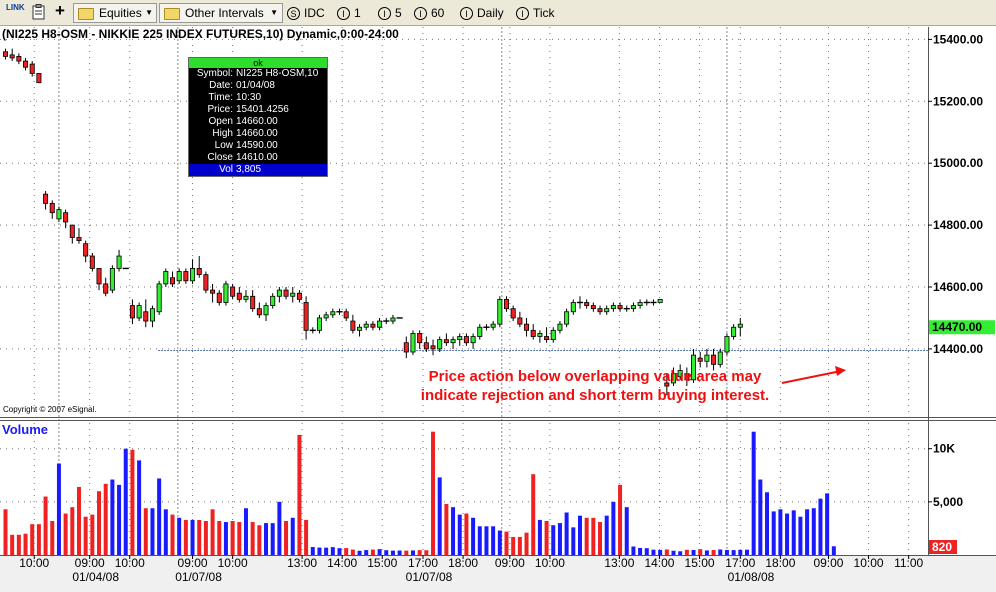  I want to click on time-axis-label: 13:00, so click(619, 563).